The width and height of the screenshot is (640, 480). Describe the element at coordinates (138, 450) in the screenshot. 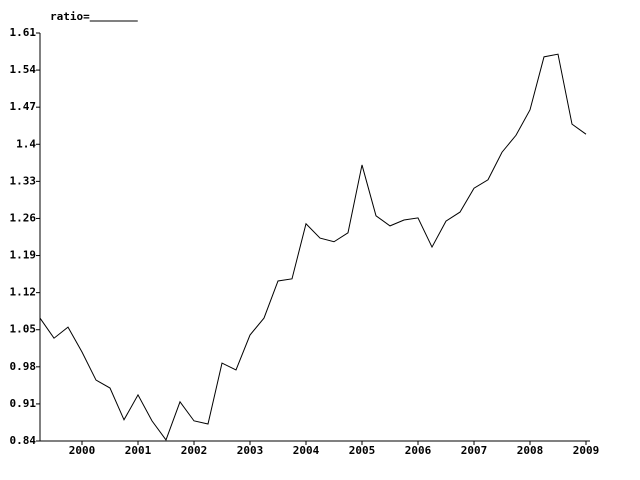

I see `x-tick-label: 2001` at that location.